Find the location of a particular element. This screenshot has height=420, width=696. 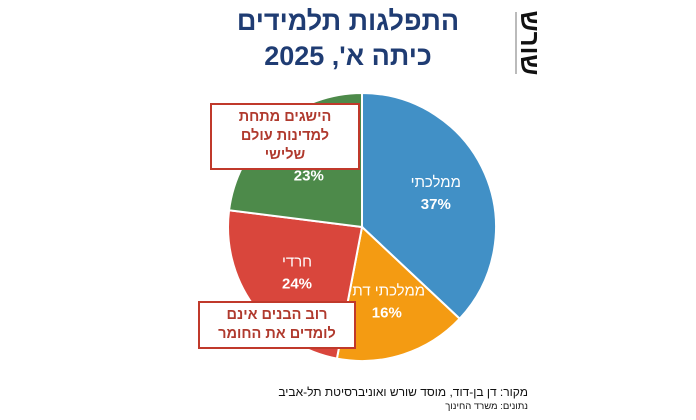

slice-label: ממלכתי דתי is located at coordinates (387, 291).